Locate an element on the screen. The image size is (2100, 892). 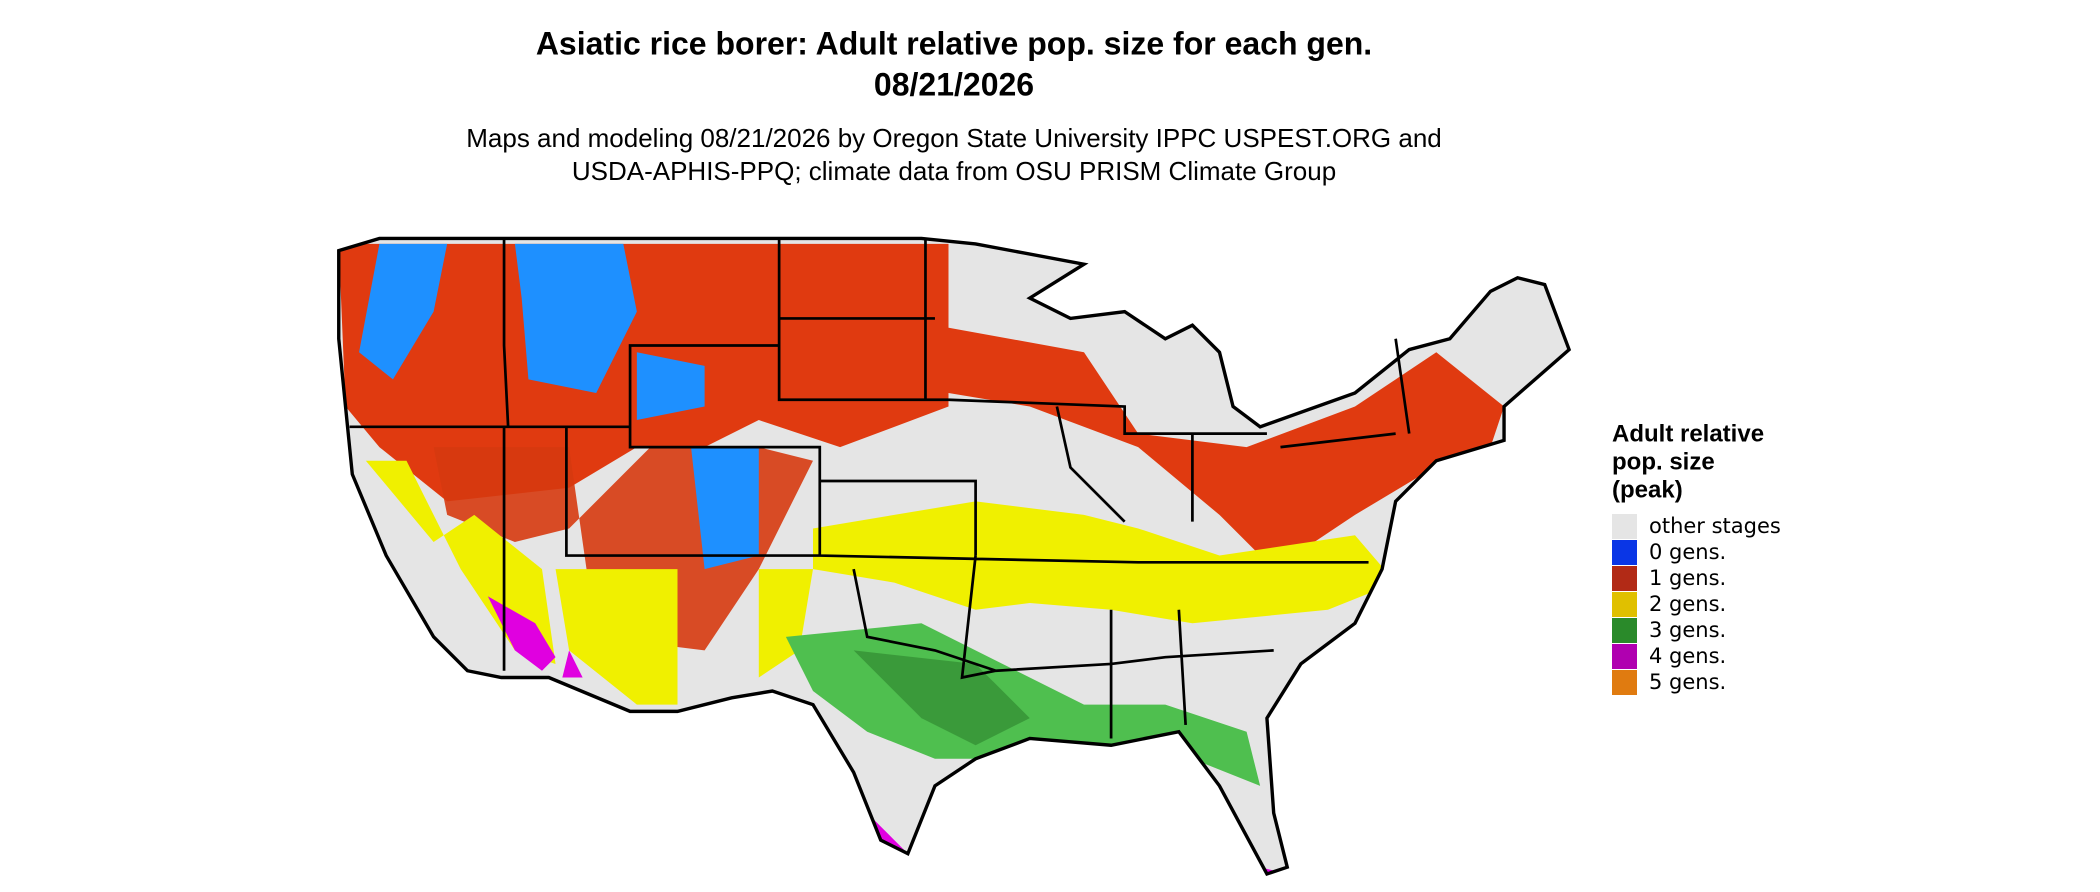
legend-label: 5 gens. is located at coordinates (1687, 682).